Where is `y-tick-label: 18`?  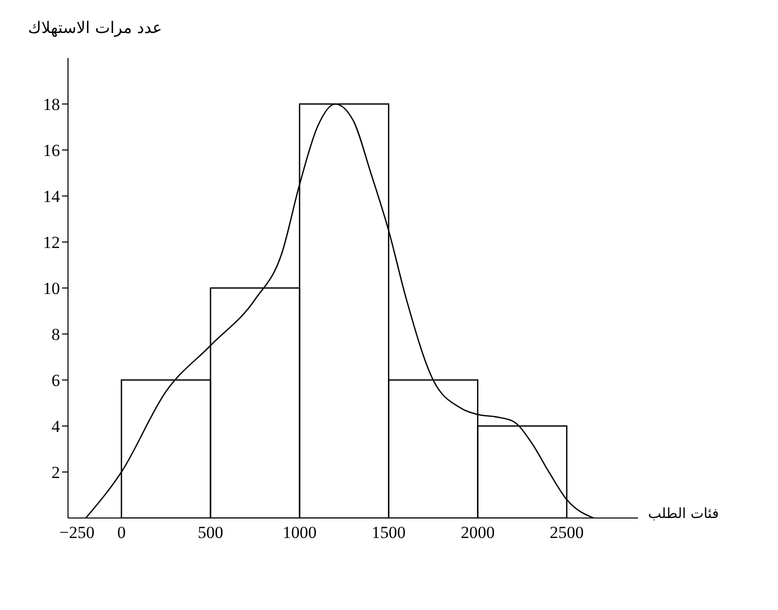 y-tick-label: 18 is located at coordinates (51, 104).